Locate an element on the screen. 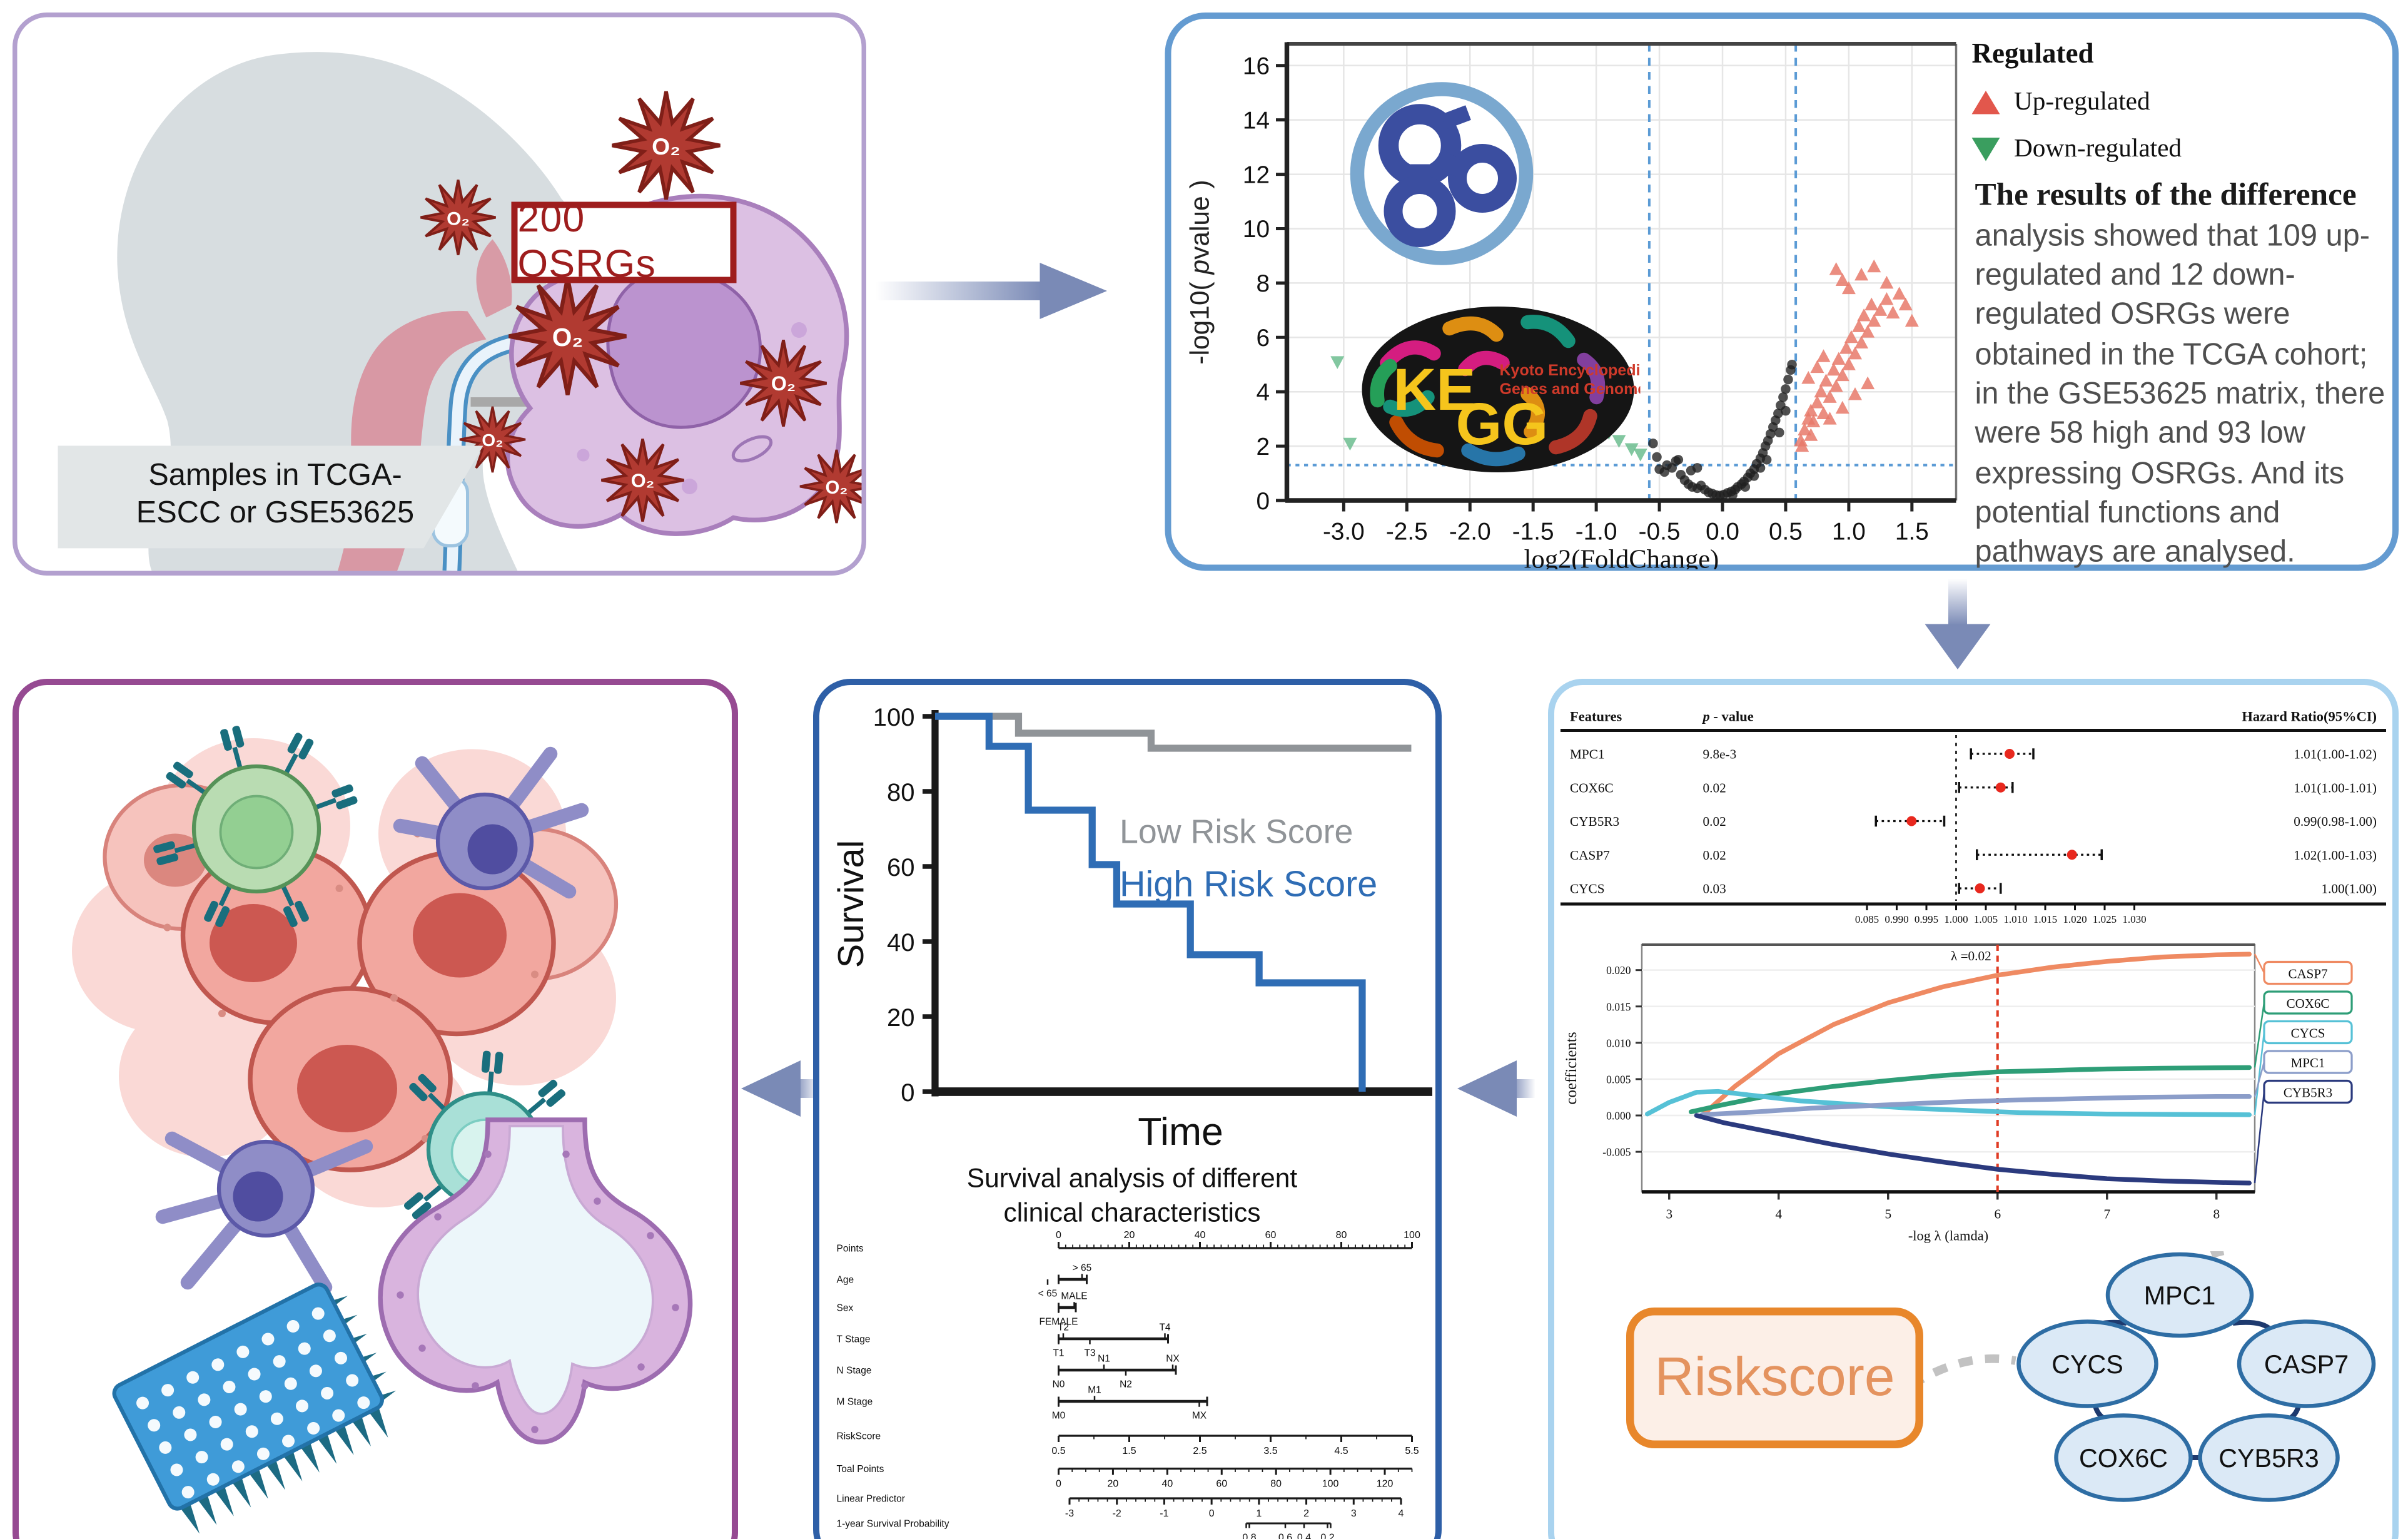  svg-text: -3.0 is located at coordinates (1344, 532).